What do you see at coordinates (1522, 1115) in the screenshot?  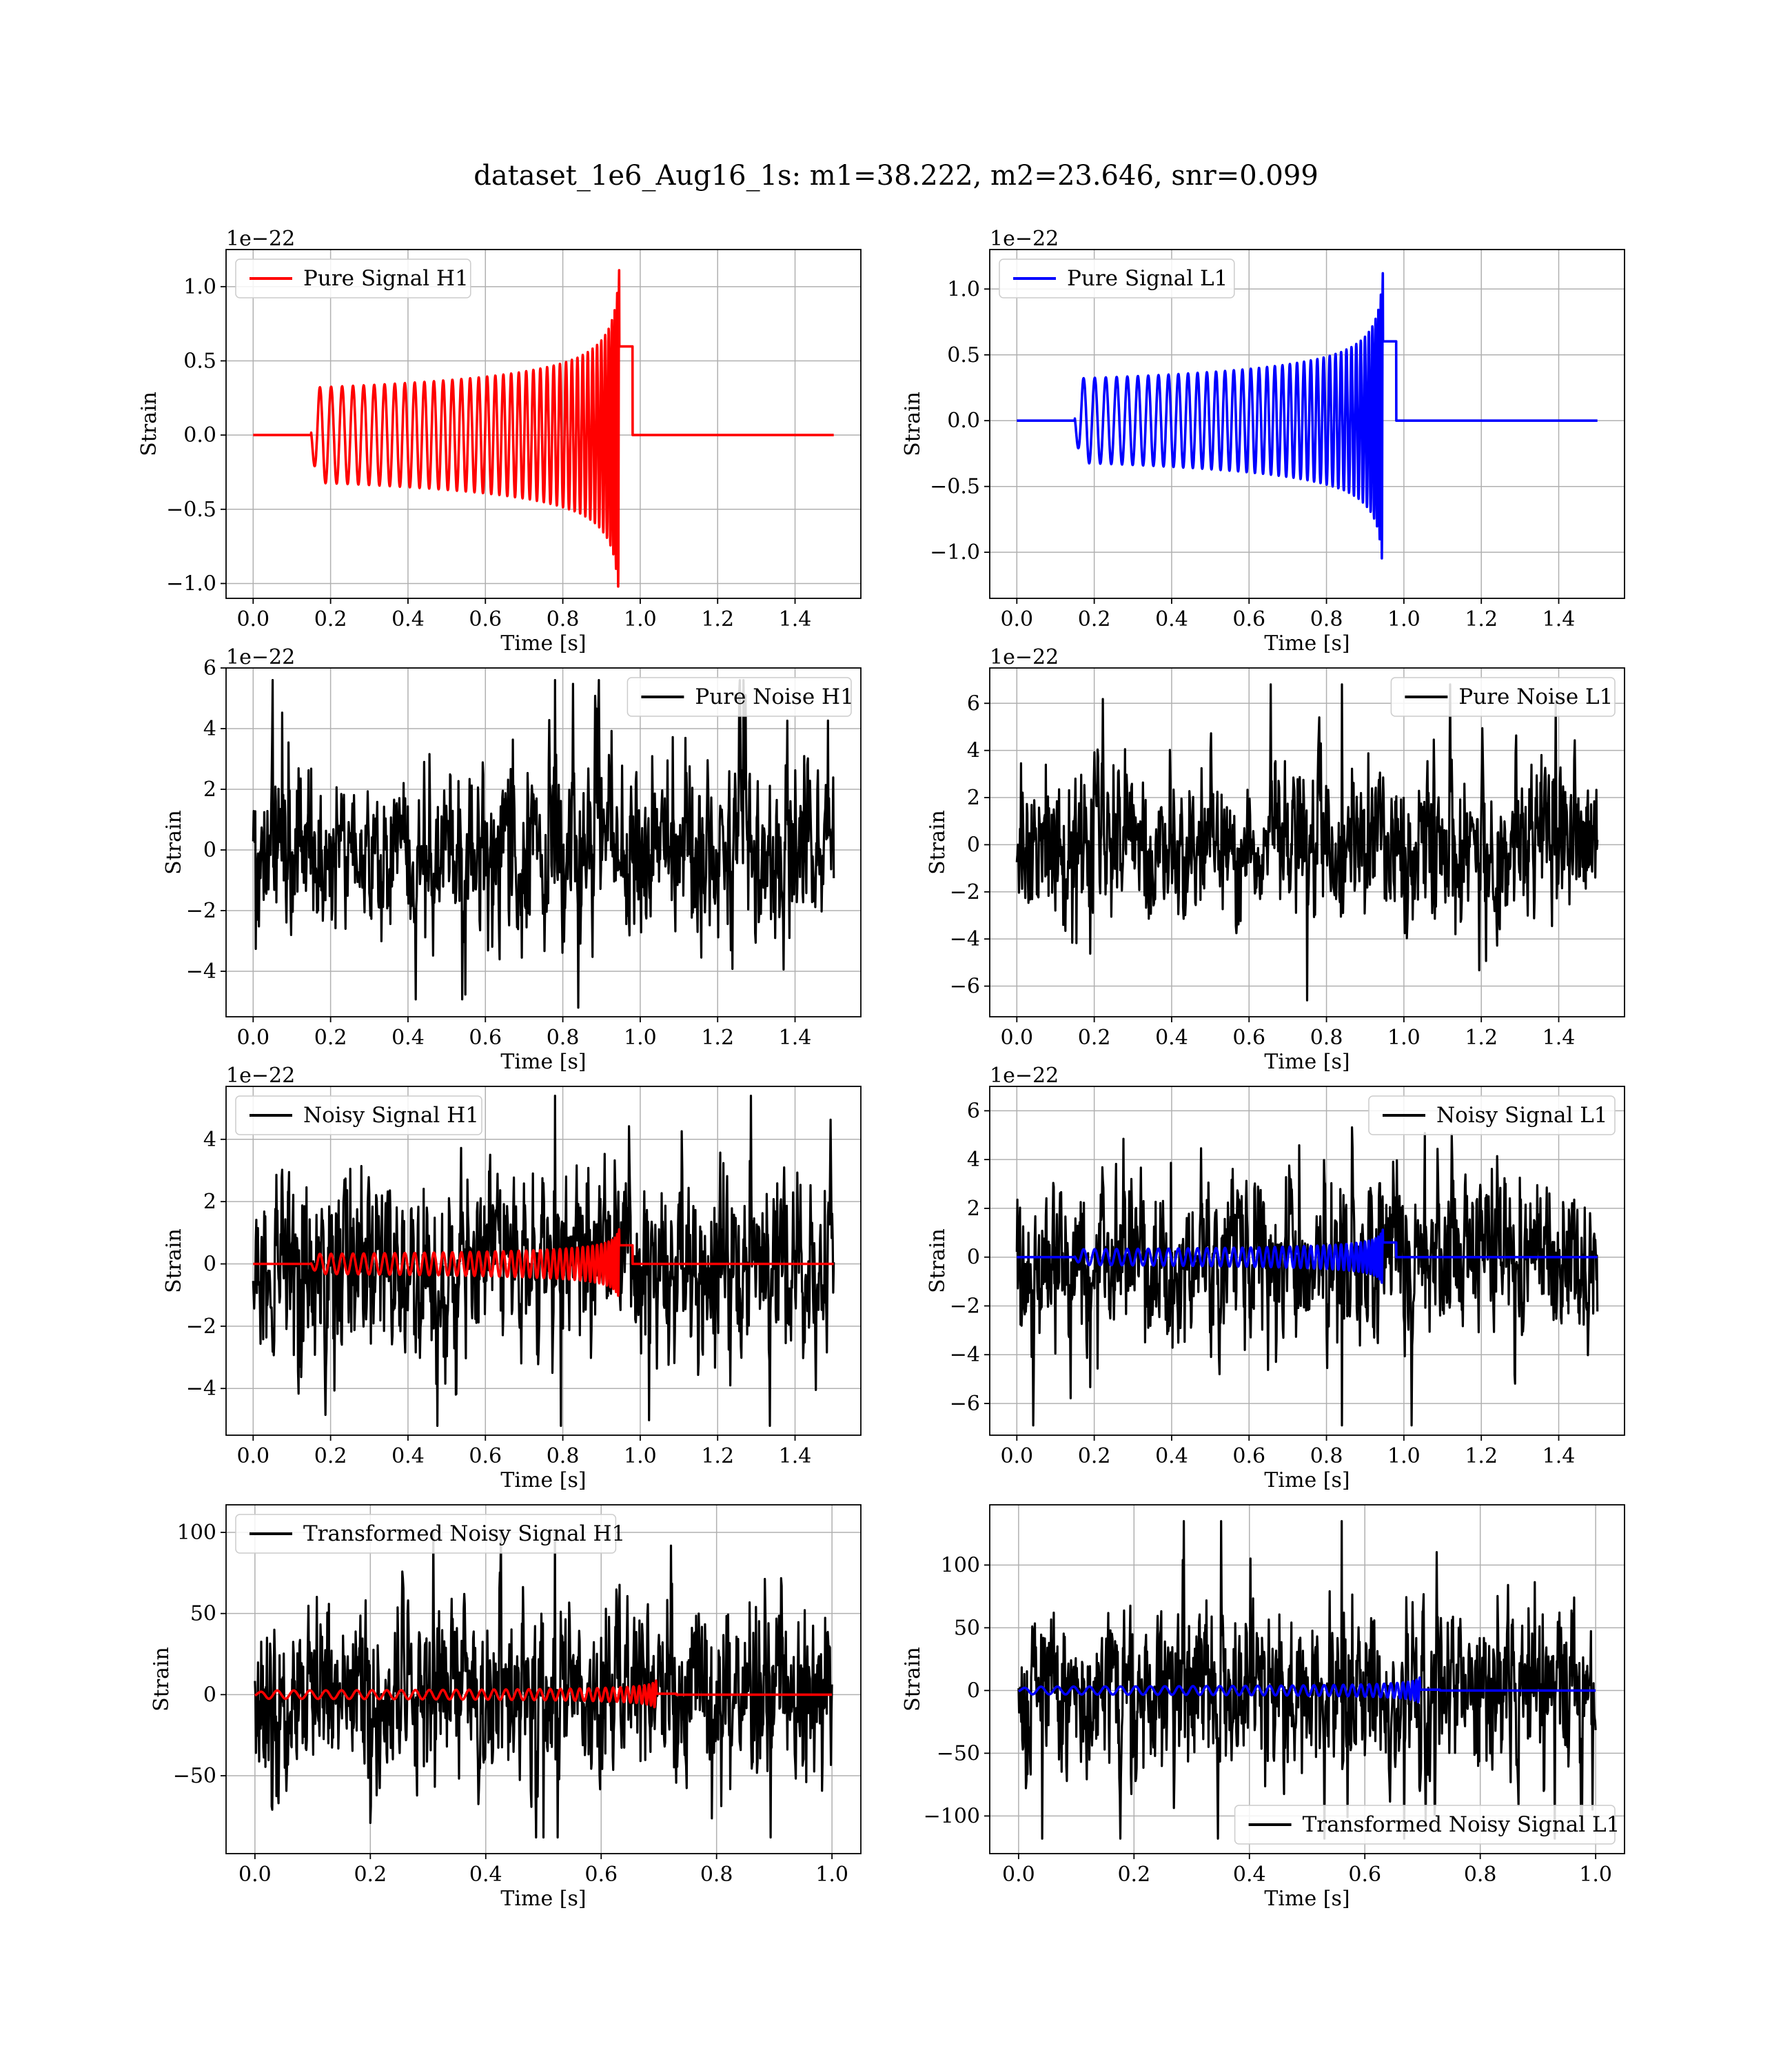 I see `legend-label: Noisy Signal L1` at bounding box center [1522, 1115].